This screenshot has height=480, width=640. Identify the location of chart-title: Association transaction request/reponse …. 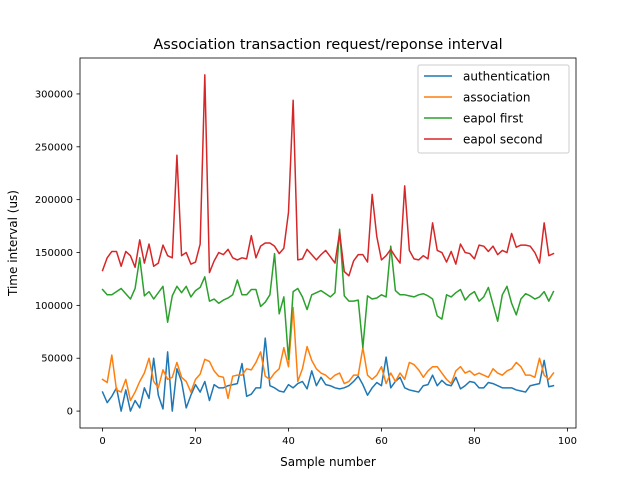
(327, 45).